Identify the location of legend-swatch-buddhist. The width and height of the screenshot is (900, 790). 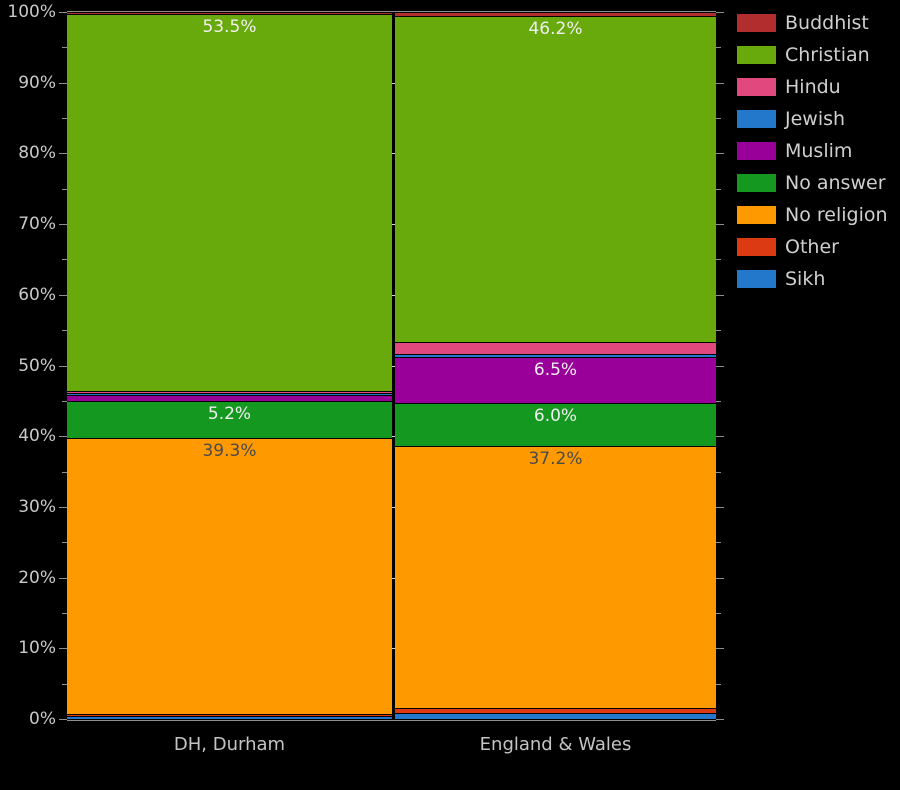
(756, 23).